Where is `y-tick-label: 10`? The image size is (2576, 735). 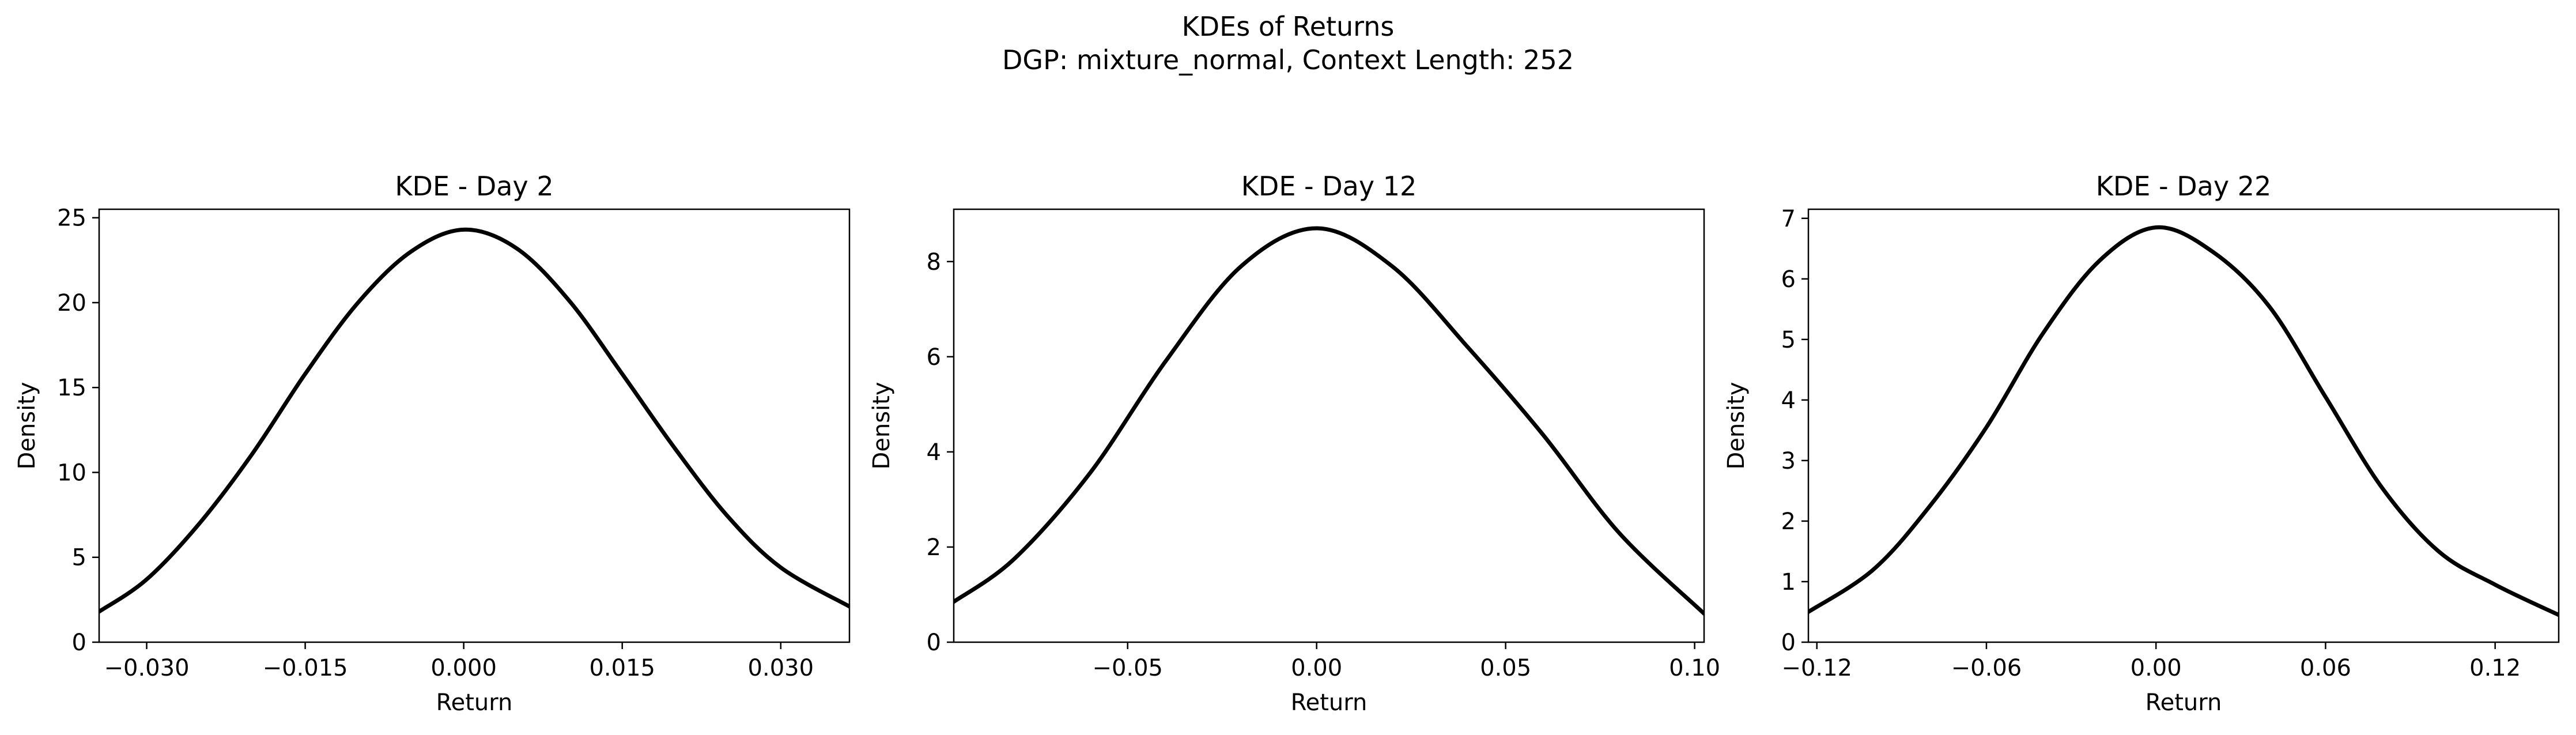
y-tick-label: 10 is located at coordinates (71, 472).